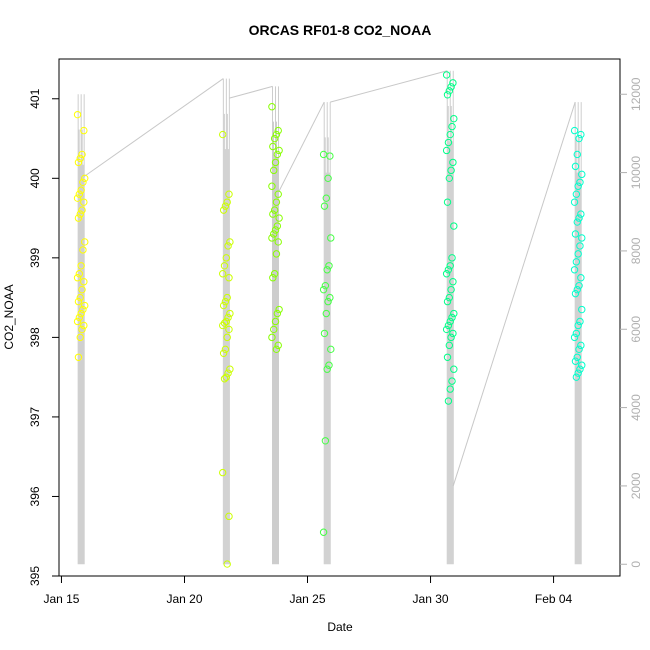 Image resolution: width=650 pixels, height=650 pixels. Describe the element at coordinates (631, 322) in the screenshot. I see `y2-axis: 0 2000 4000 6000 8000 10000 12000` at that location.